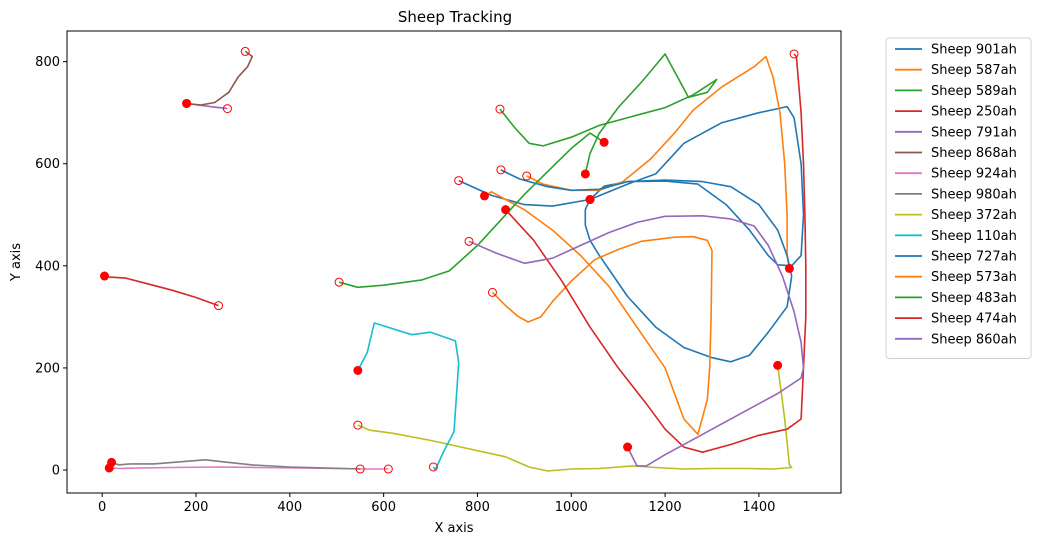 The width and height of the screenshot is (1038, 545). What do you see at coordinates (56, 471) in the screenshot?
I see `y-tick-label: 0` at bounding box center [56, 471].